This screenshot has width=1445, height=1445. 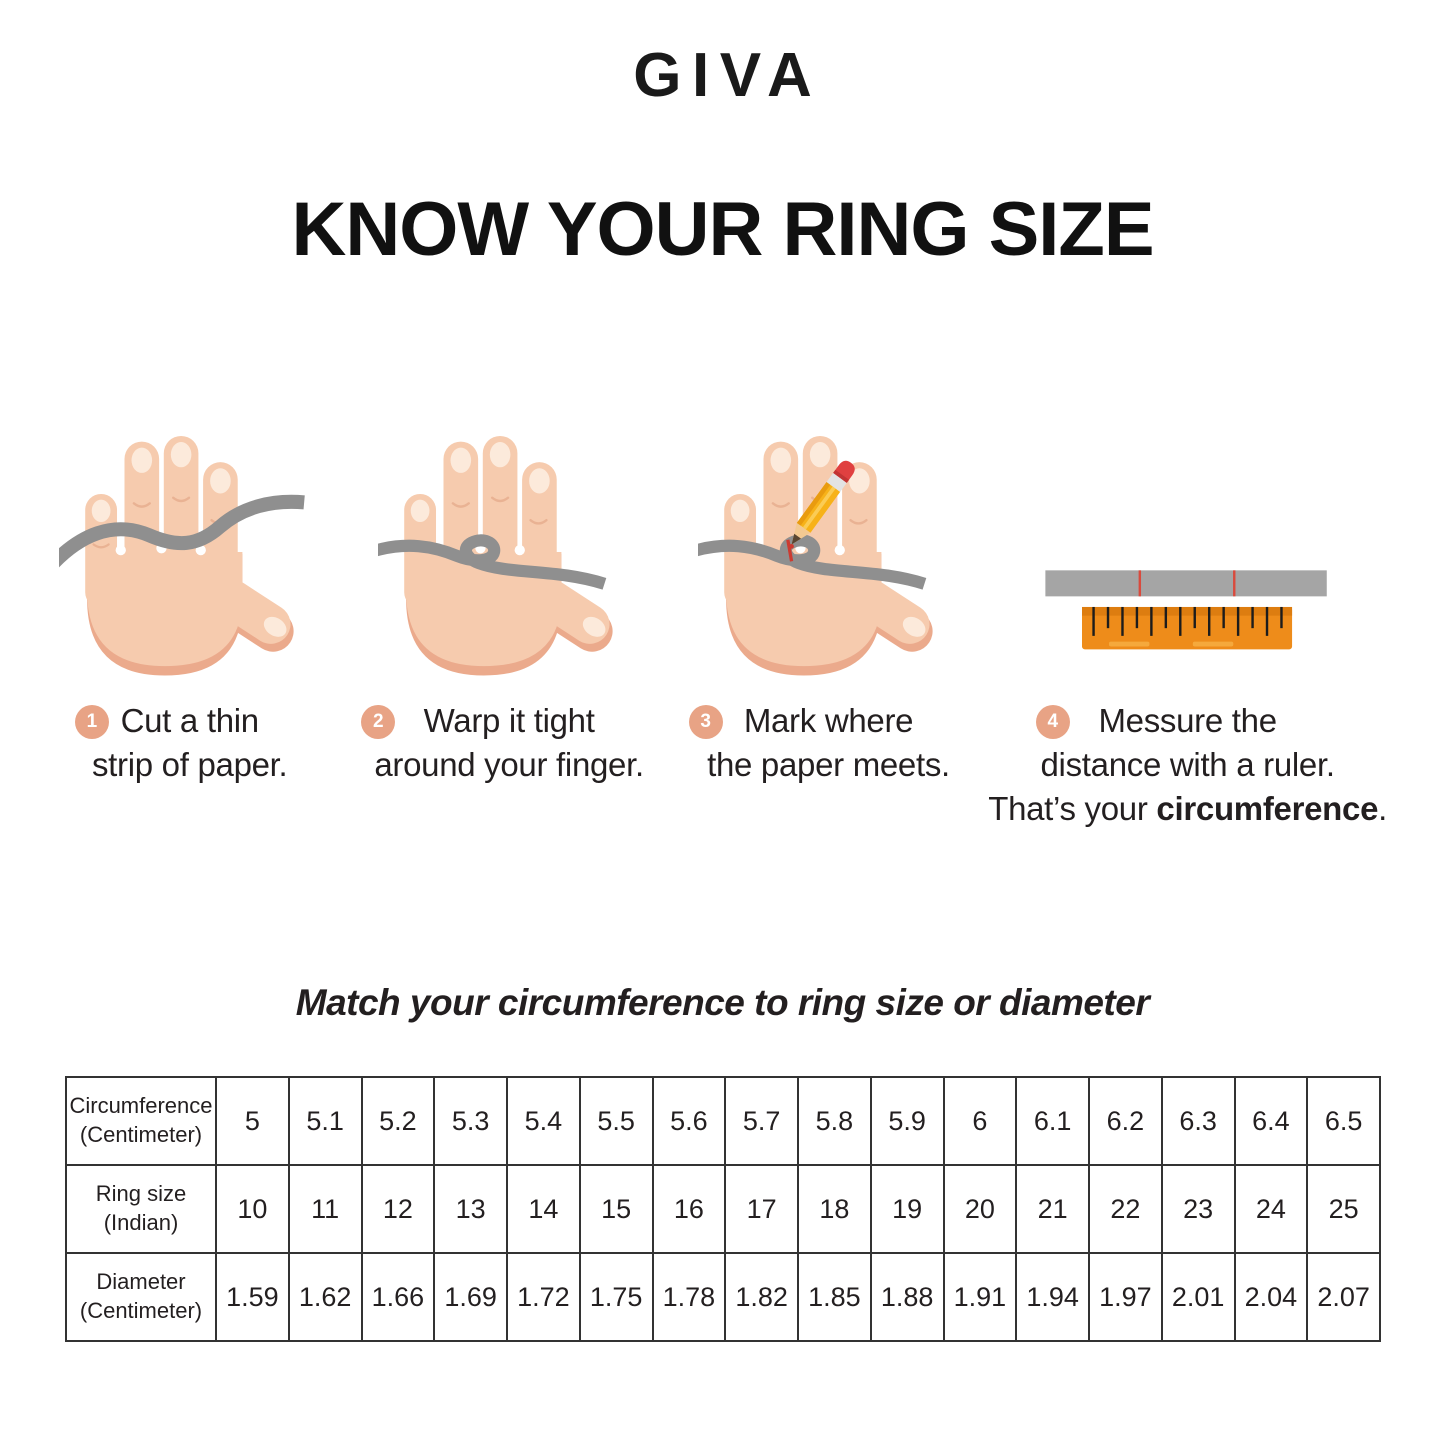 What do you see at coordinates (398, 1209) in the screenshot?
I see `table-cell: 12` at bounding box center [398, 1209].